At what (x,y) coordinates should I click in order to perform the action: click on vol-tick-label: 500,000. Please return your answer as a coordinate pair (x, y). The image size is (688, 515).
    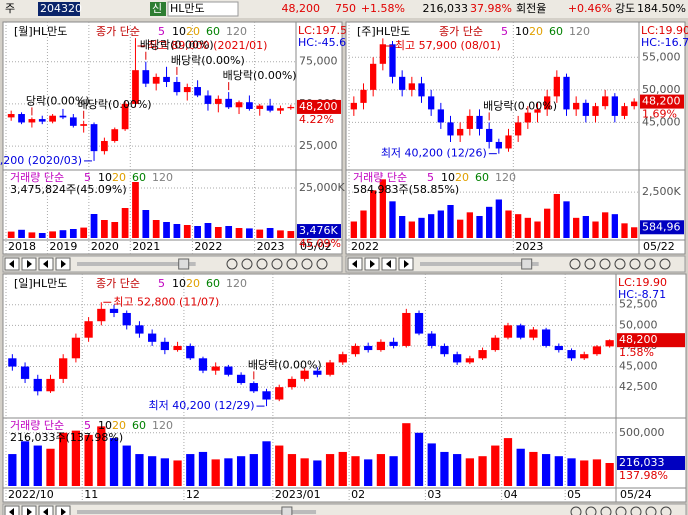
    Looking at the image, I should click on (642, 432).